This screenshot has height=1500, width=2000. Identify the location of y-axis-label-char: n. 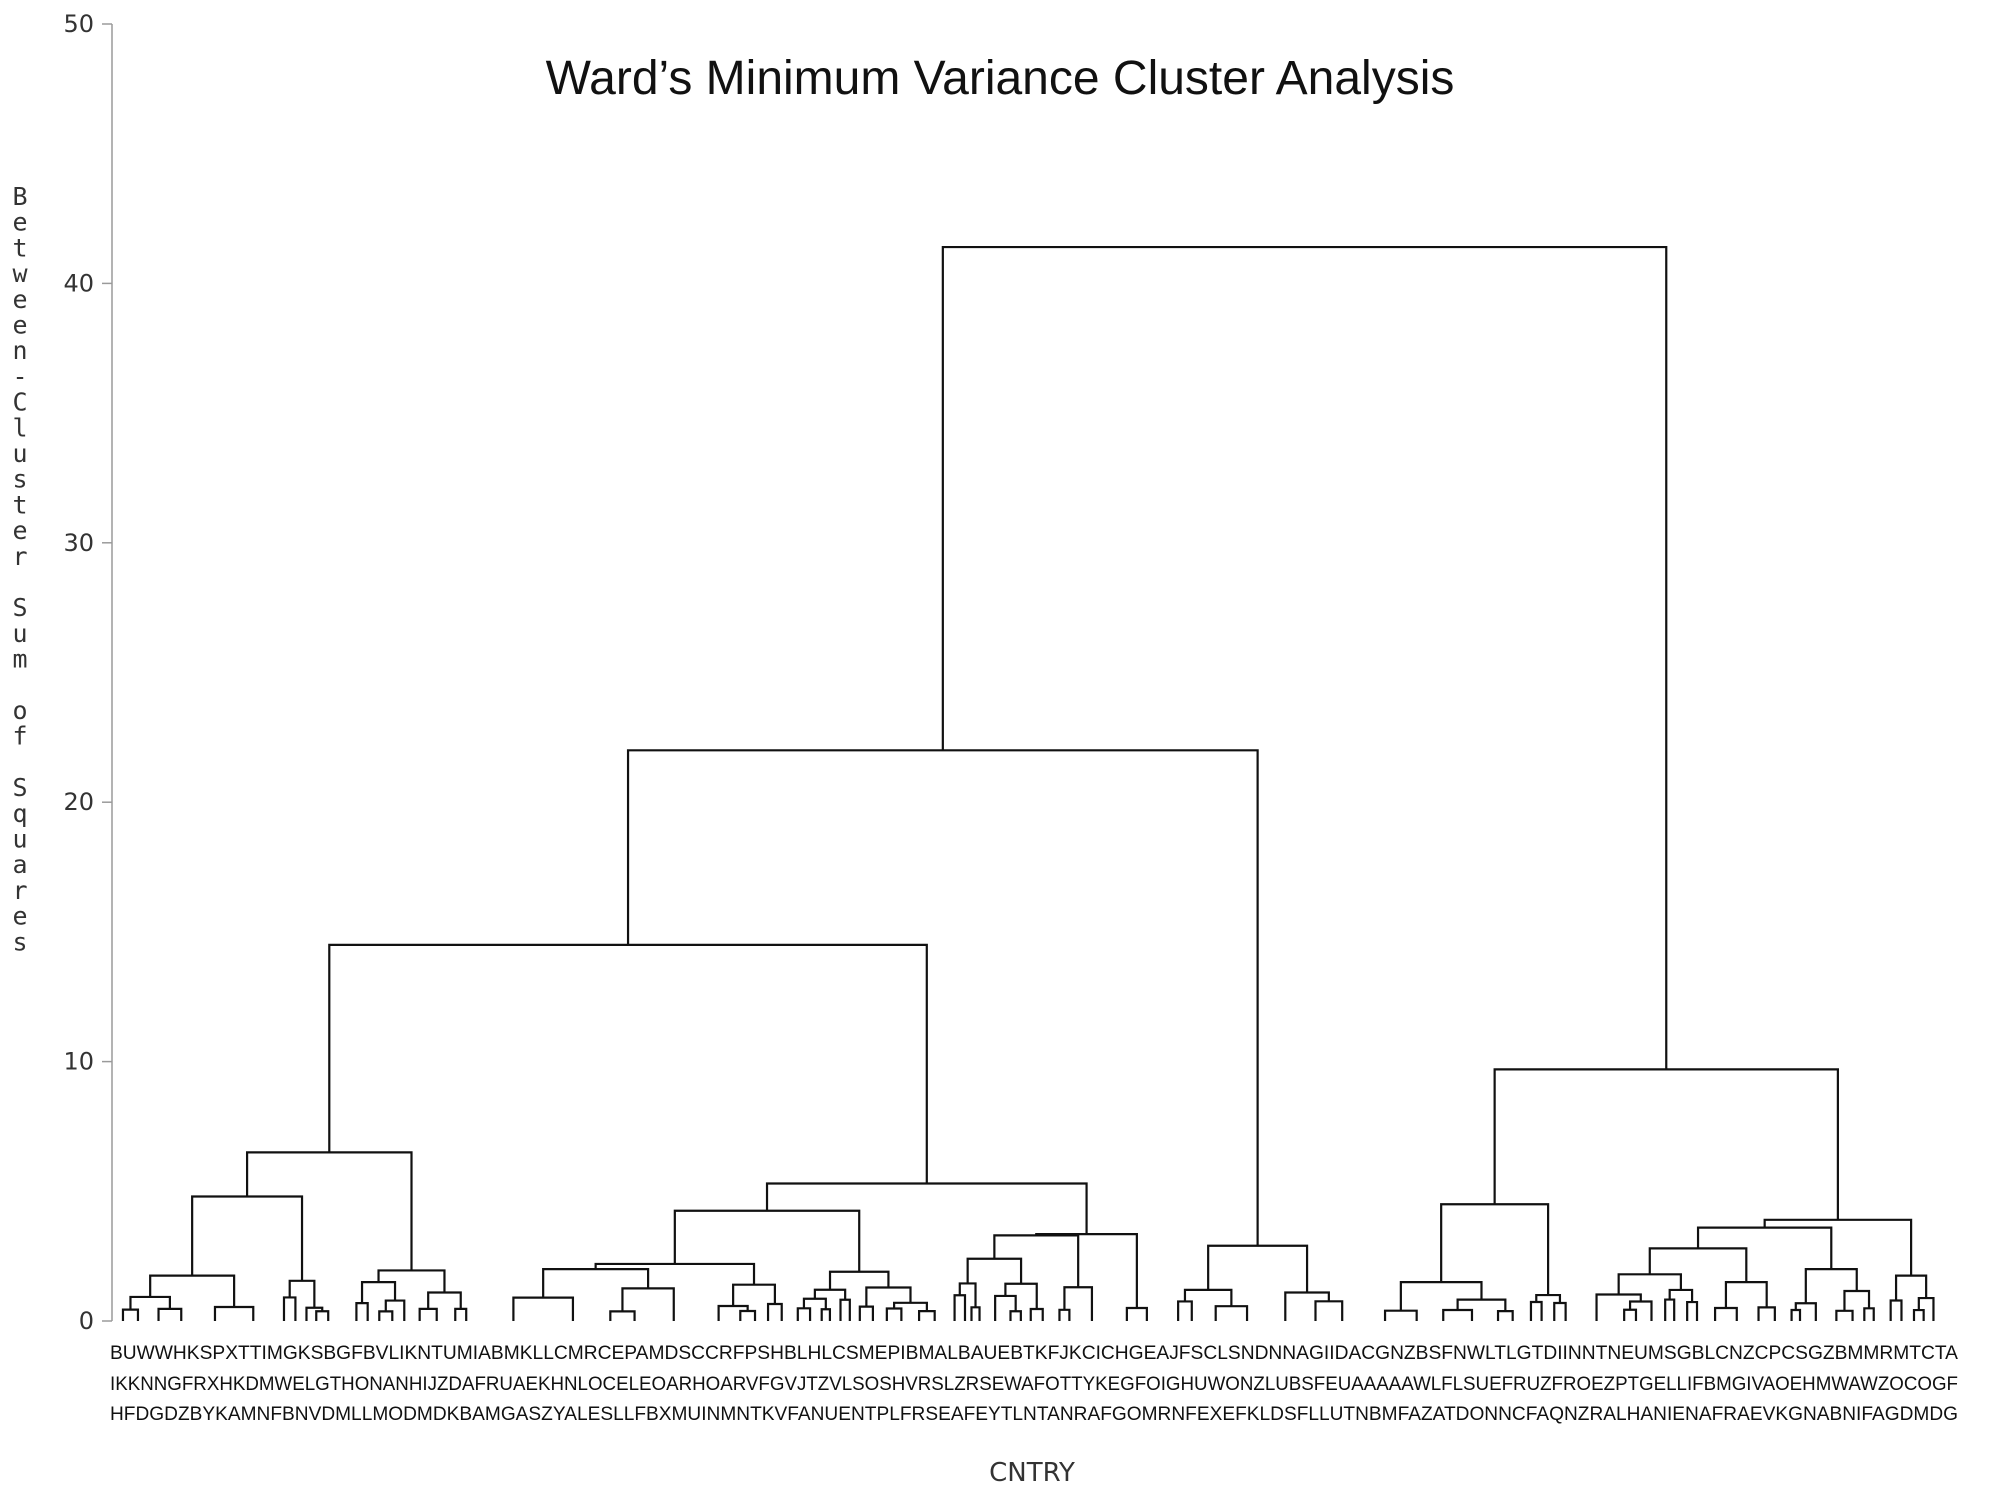
(19, 350).